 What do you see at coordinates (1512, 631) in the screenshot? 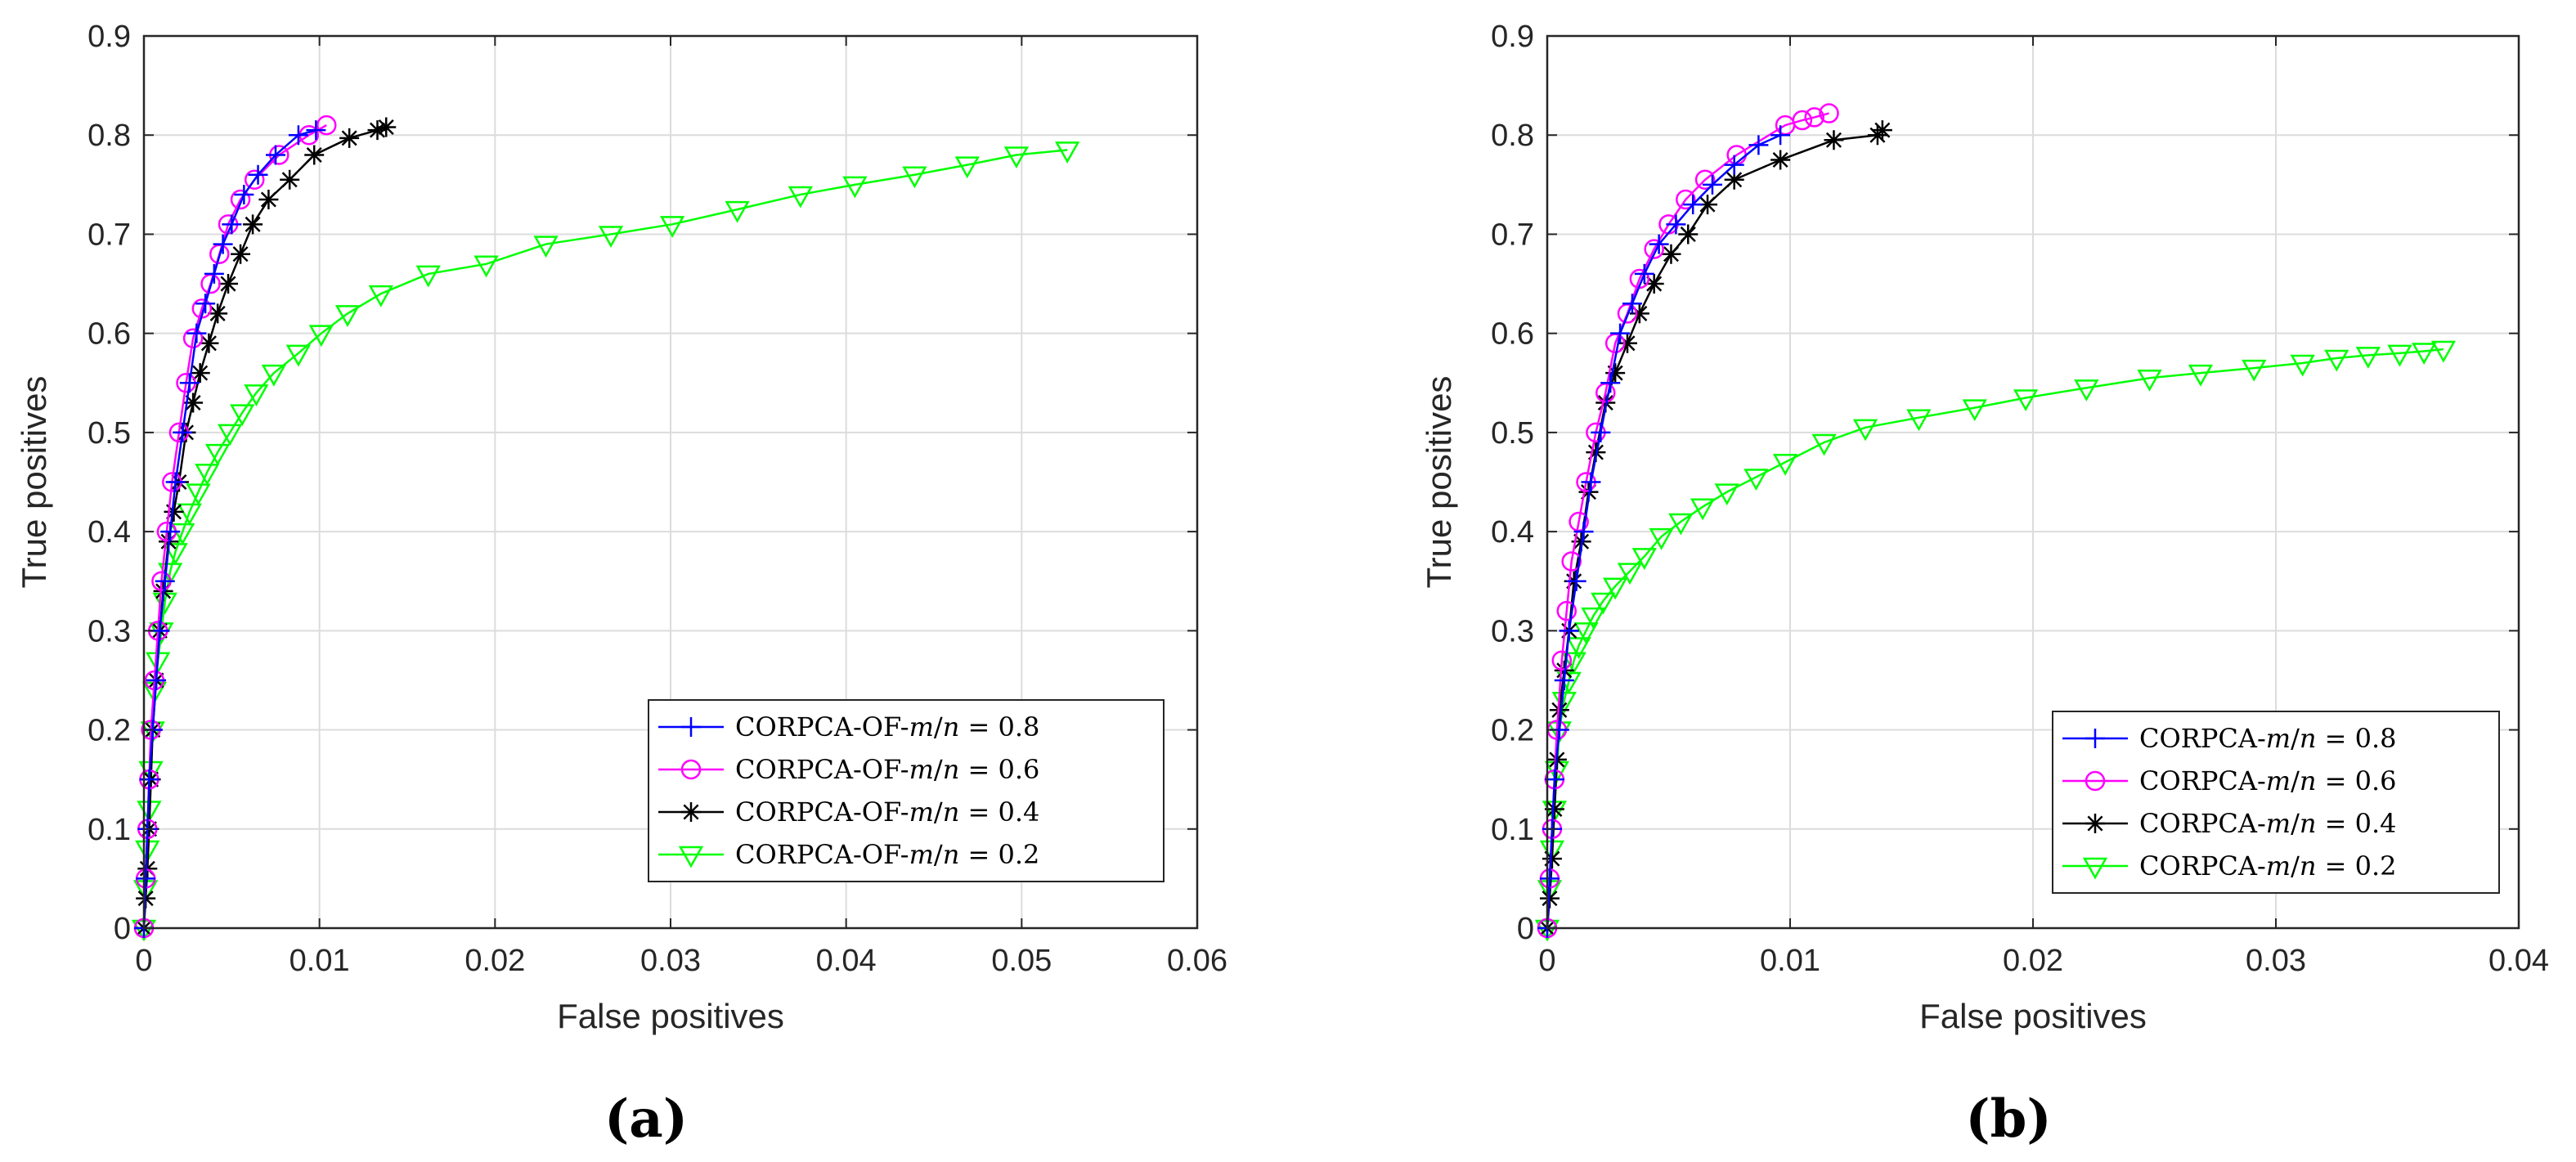
I see `y-tick-label: 0.3` at bounding box center [1512, 631].